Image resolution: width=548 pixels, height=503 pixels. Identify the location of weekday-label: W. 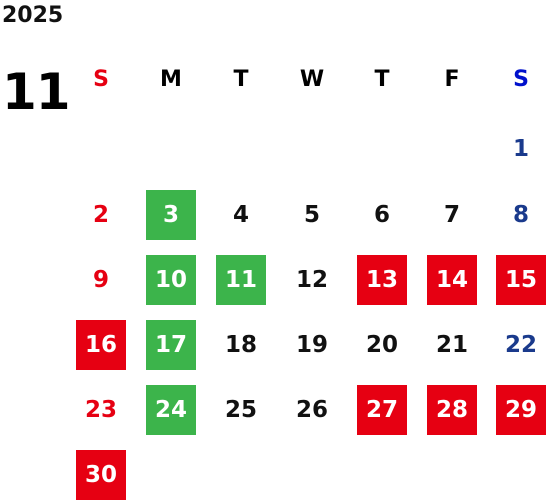
(312, 79).